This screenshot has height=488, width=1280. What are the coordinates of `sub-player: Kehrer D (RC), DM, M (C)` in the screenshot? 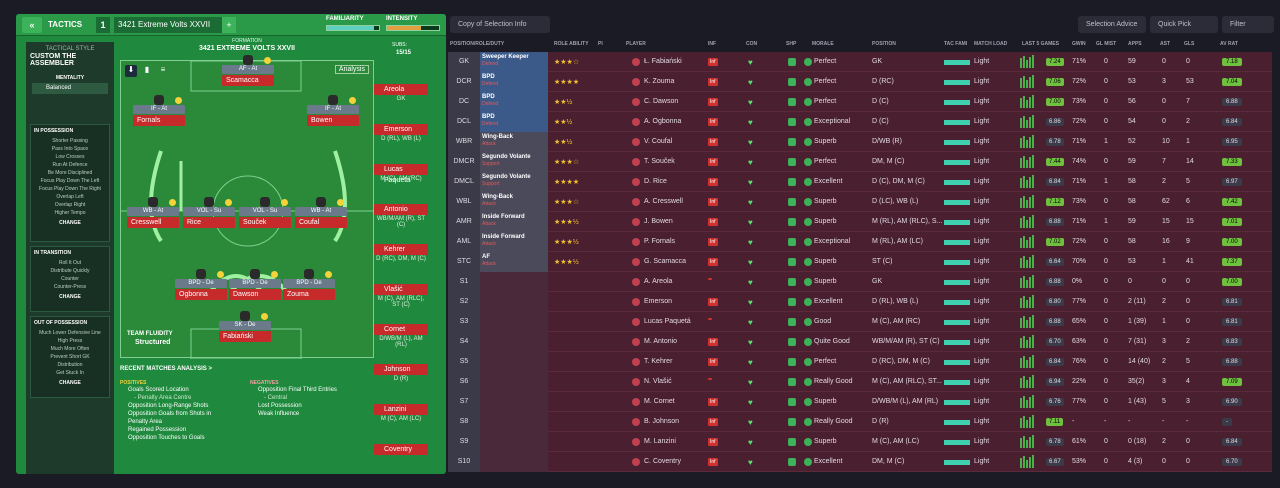 It's located at (401, 253).